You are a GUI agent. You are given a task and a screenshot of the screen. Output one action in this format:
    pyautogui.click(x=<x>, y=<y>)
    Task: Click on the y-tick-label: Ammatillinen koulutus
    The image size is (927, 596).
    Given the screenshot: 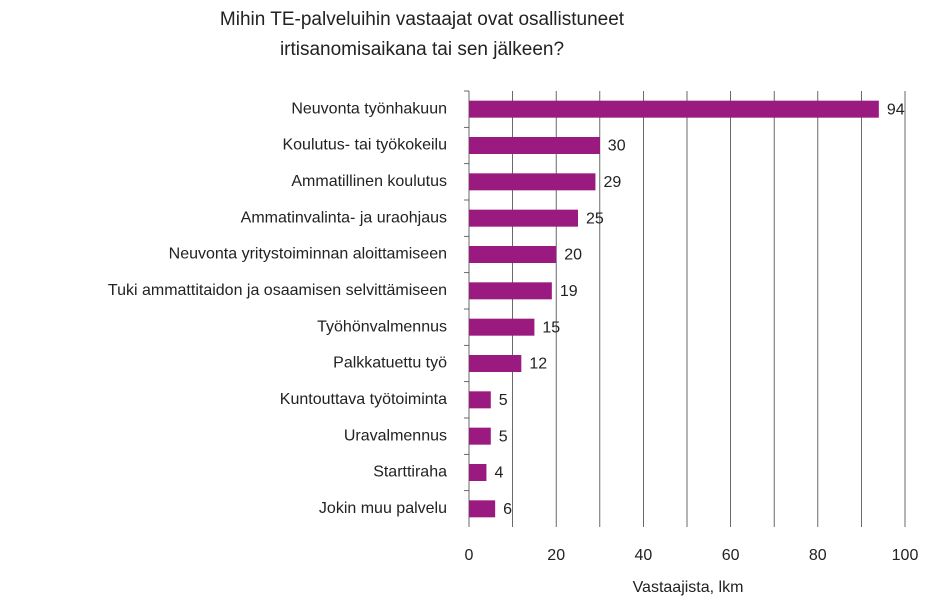 What is the action you would take?
    pyautogui.click(x=369, y=181)
    